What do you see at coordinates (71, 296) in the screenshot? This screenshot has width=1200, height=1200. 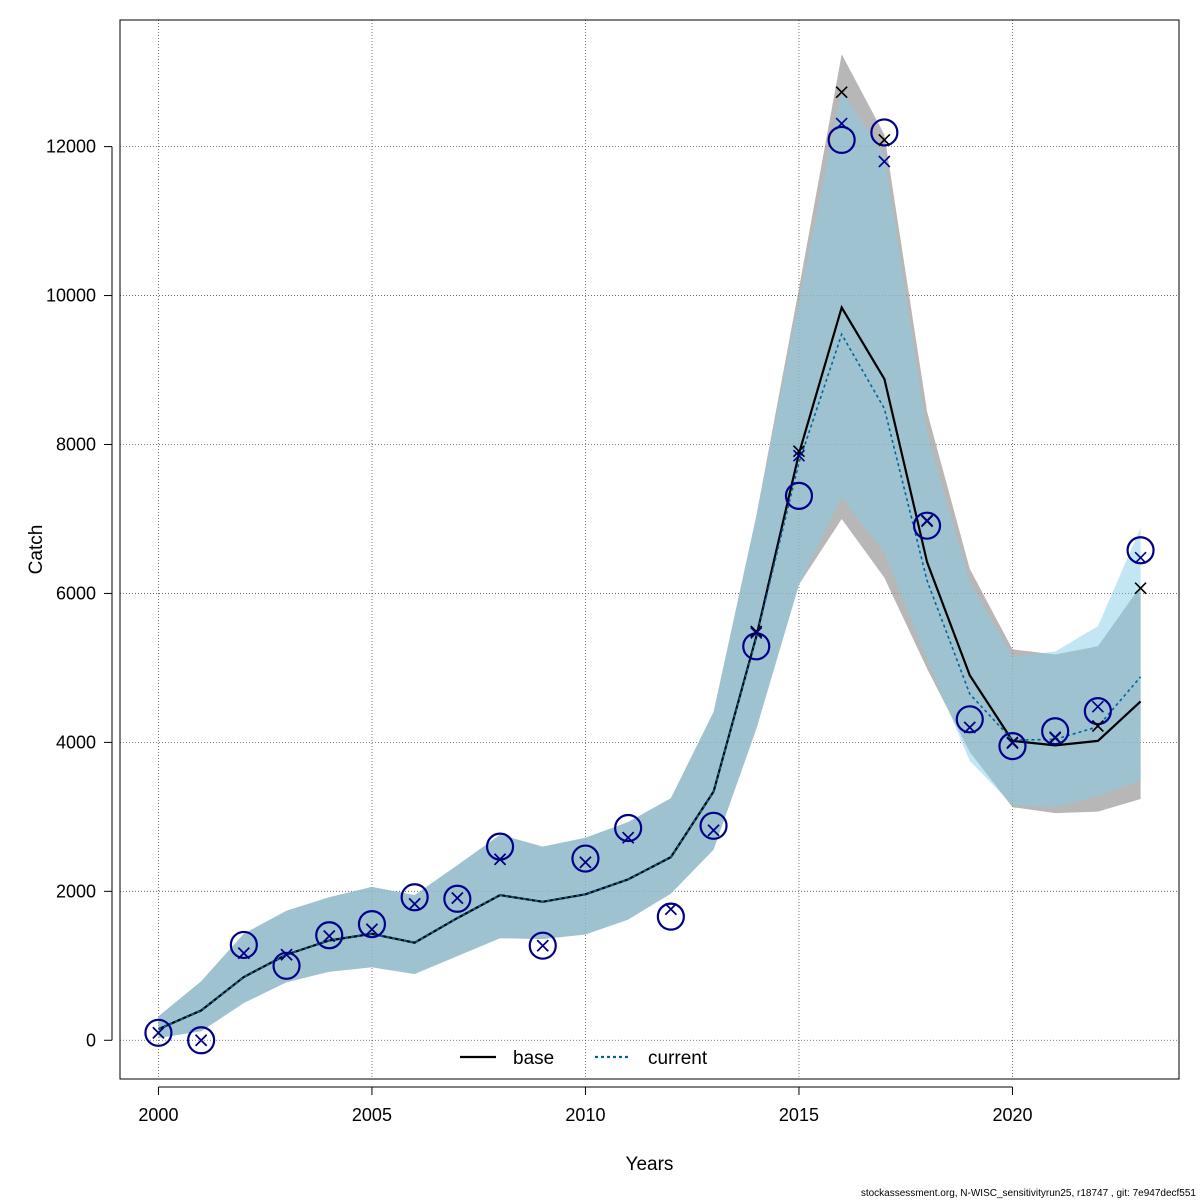 I see `y-tick-label: 10000` at bounding box center [71, 296].